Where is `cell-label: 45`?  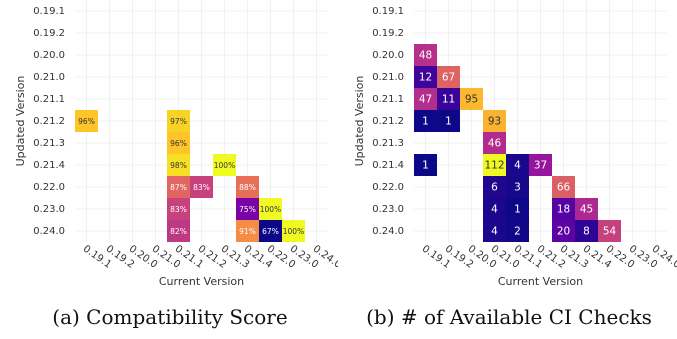 cell-label: 45 is located at coordinates (586, 210).